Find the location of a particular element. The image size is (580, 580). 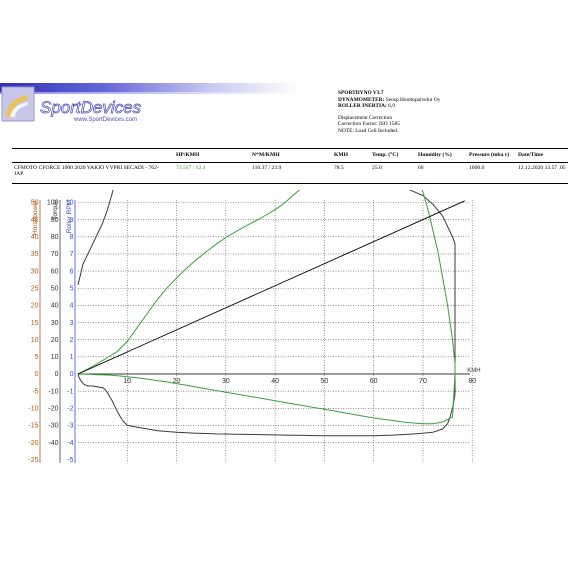

rpm-tick-label: 10 is located at coordinates (70, 203).